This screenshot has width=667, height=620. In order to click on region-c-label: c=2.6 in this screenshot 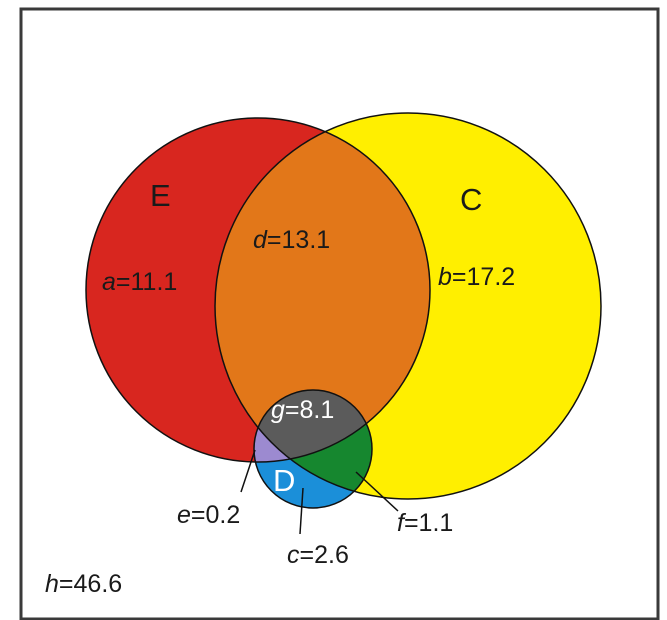, I will do `click(318, 555)`.